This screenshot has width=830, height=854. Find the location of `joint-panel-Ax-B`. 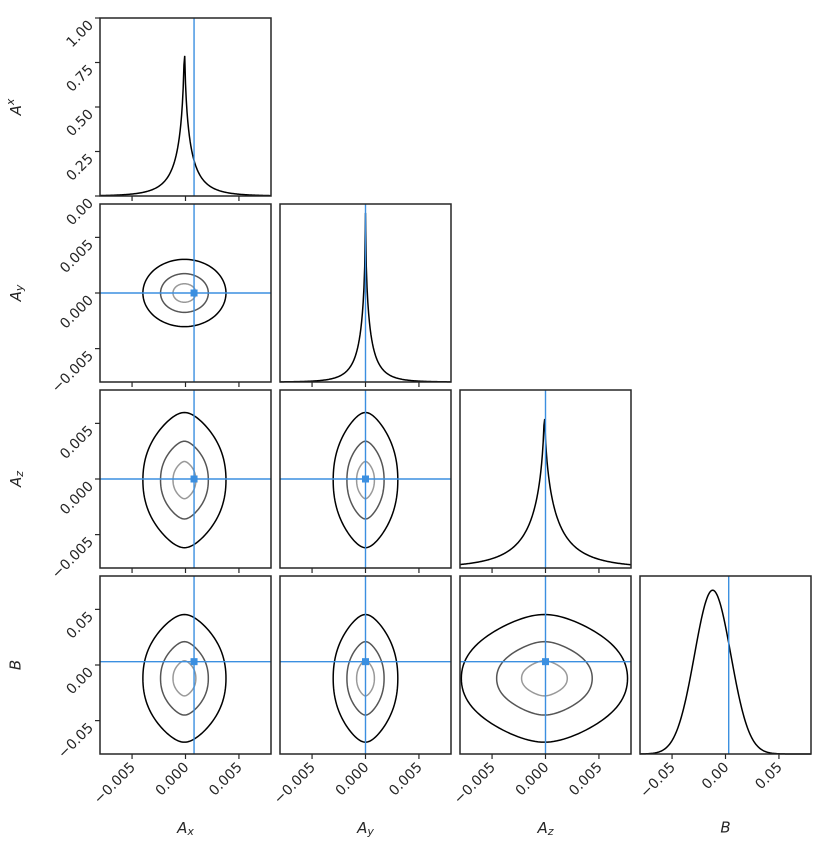

joint-panel-Ax-B is located at coordinates (185, 665).